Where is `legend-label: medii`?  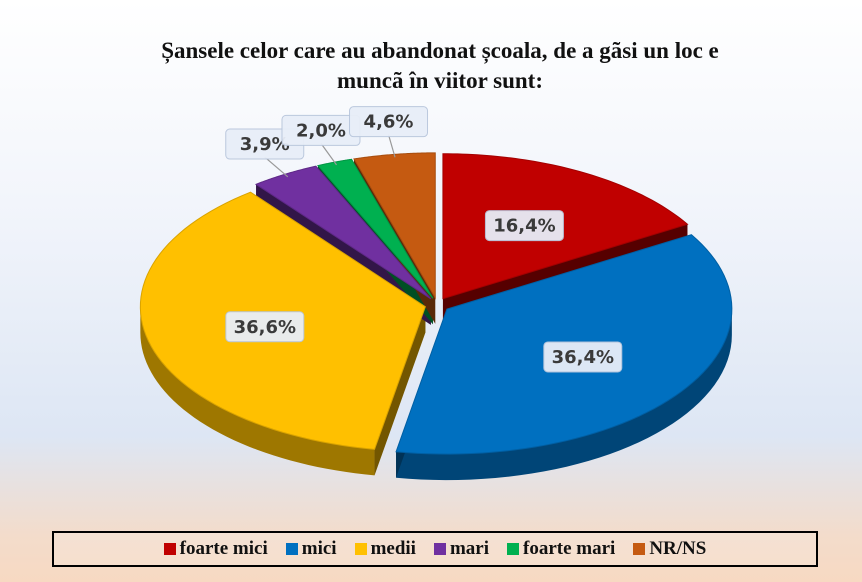
legend-label: medii is located at coordinates (393, 548).